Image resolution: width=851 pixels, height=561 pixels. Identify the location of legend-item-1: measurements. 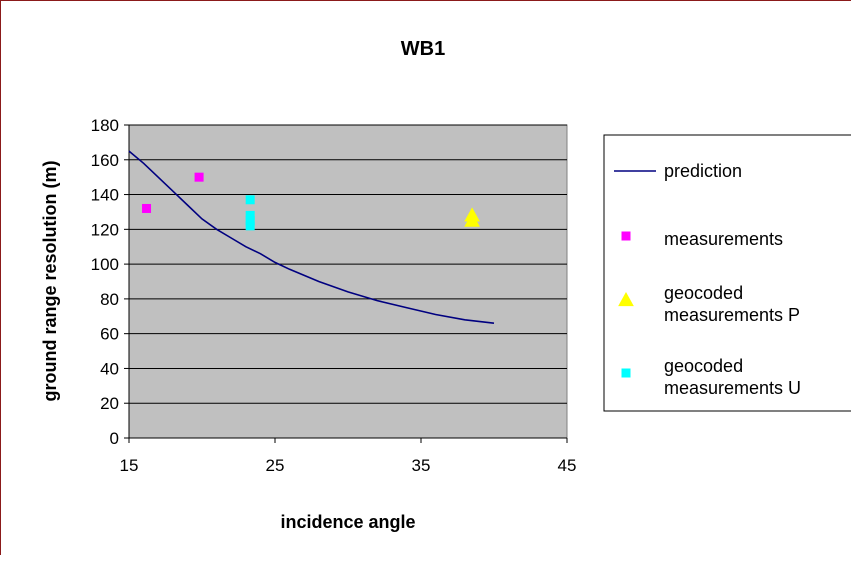
(702, 239).